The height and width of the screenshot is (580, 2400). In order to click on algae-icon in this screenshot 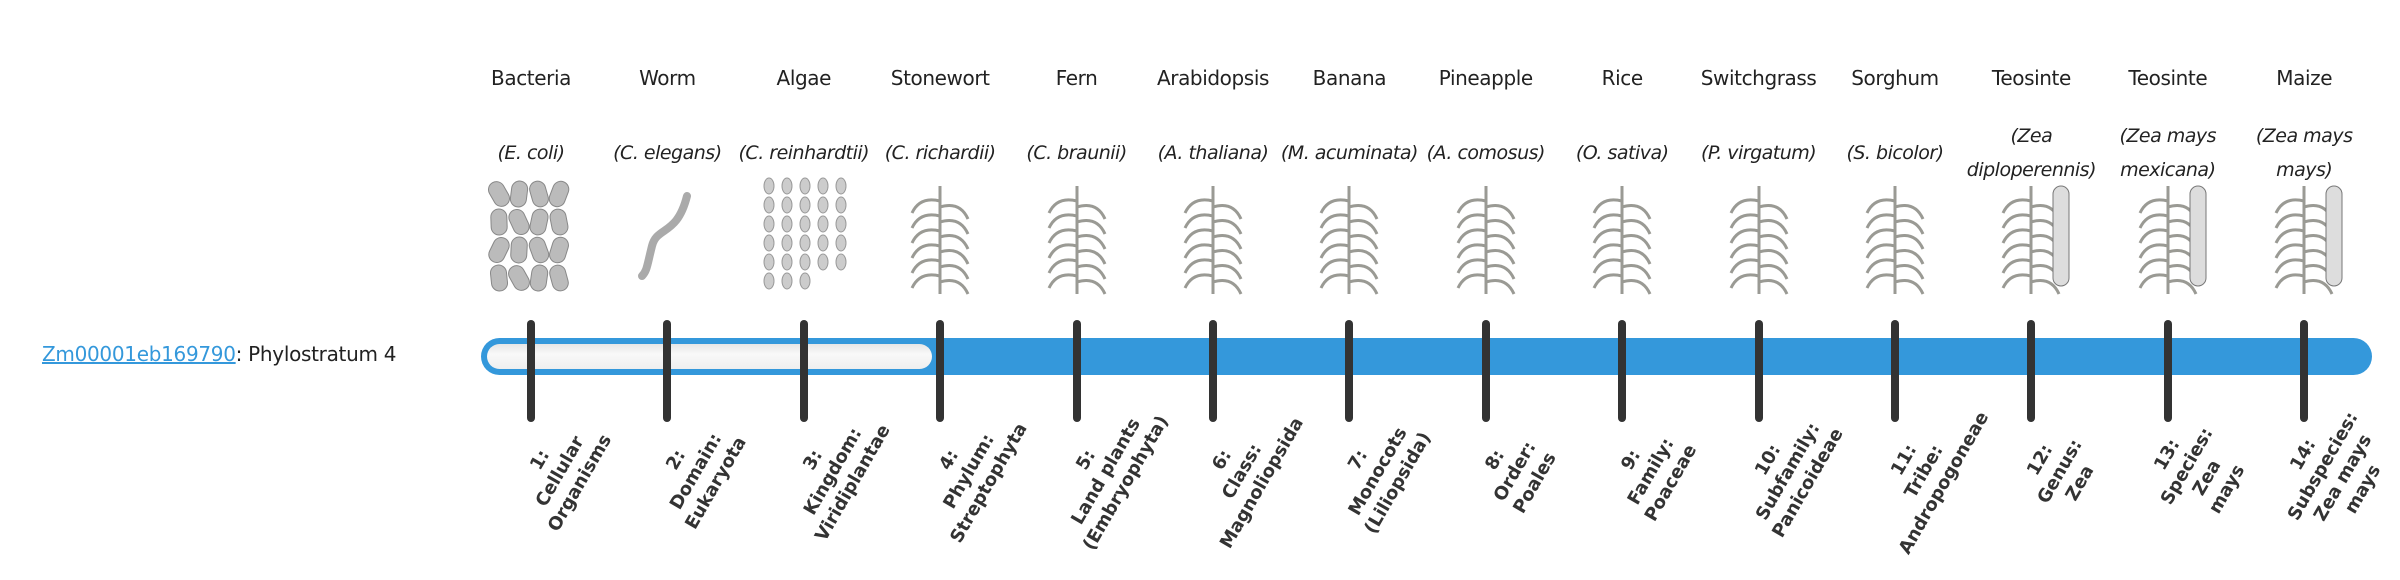, I will do `click(804, 236)`.